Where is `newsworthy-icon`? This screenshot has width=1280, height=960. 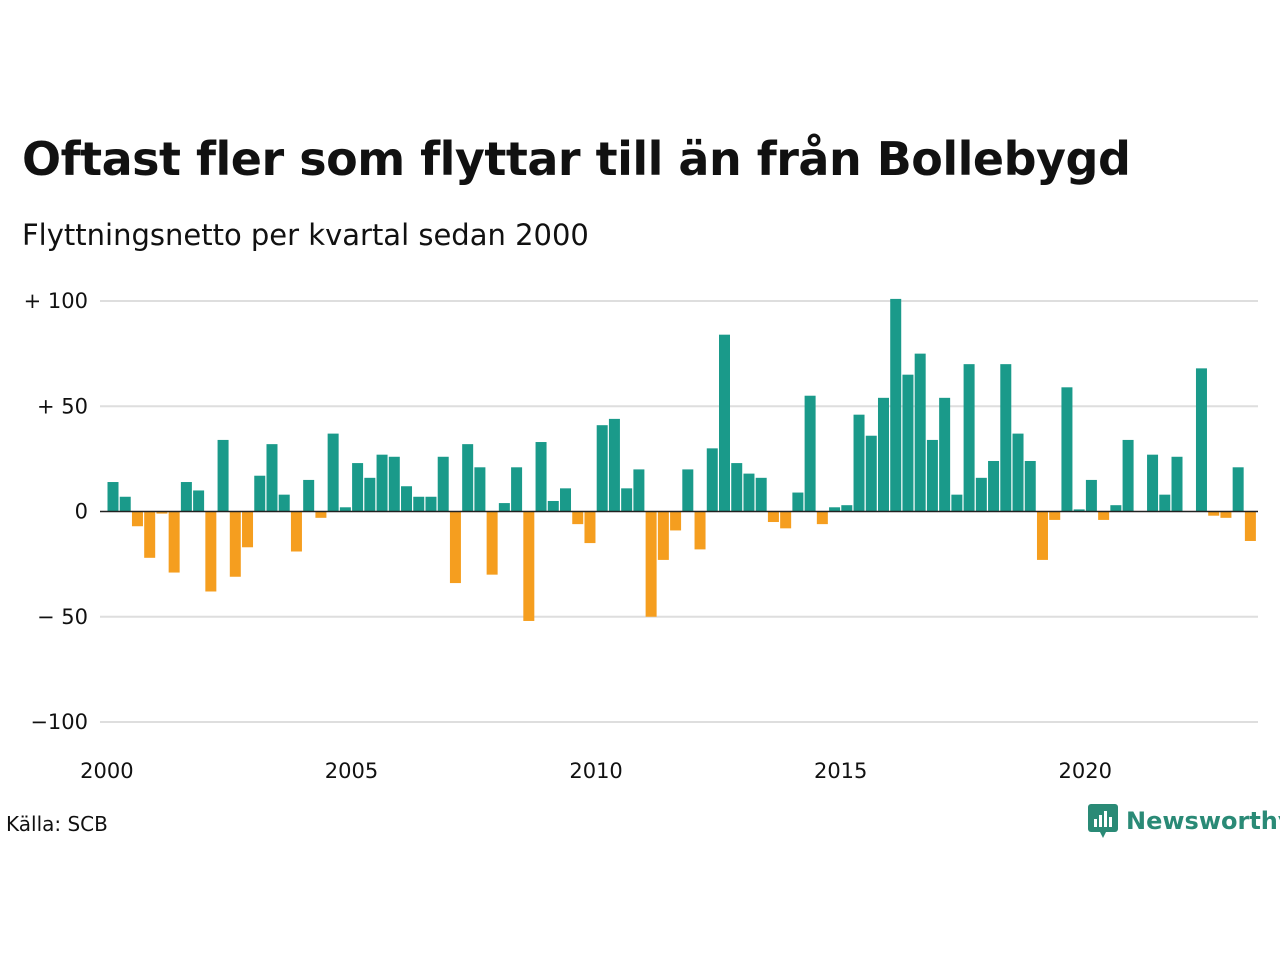
newsworthy-icon is located at coordinates (1103, 821).